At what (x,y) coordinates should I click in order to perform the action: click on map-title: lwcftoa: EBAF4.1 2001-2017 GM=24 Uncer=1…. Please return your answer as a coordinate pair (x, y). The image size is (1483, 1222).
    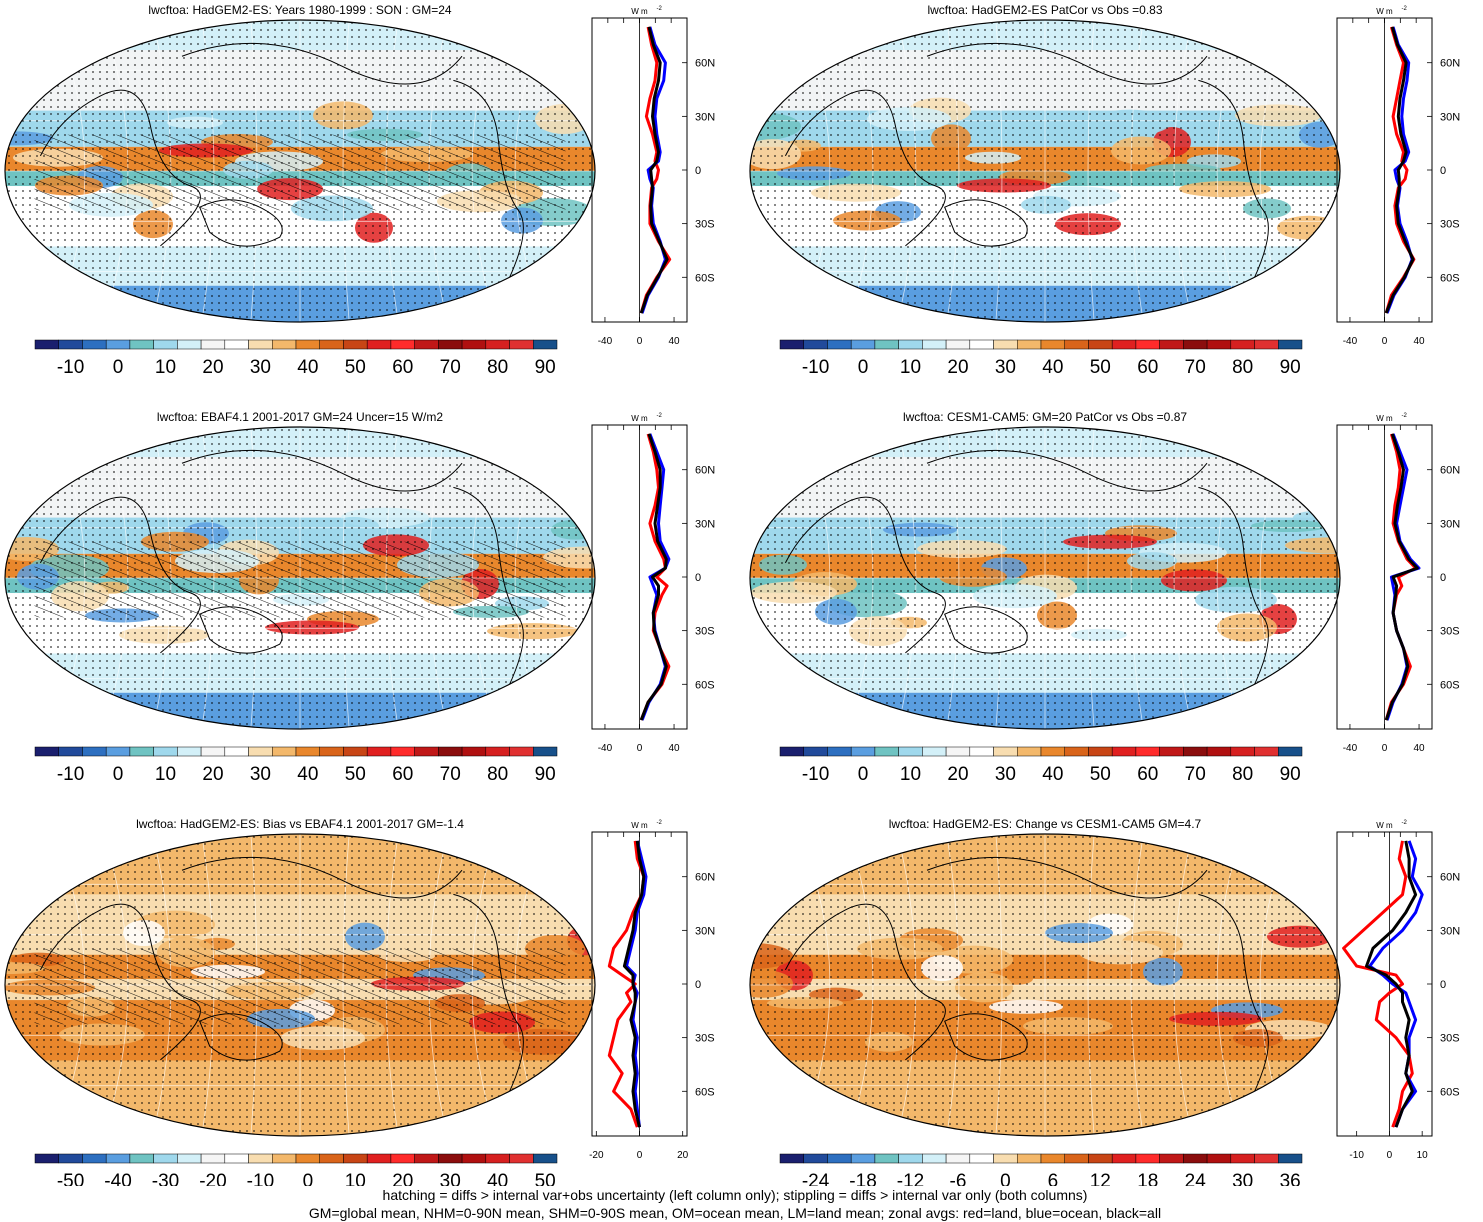
    Looking at the image, I should click on (300, 417).